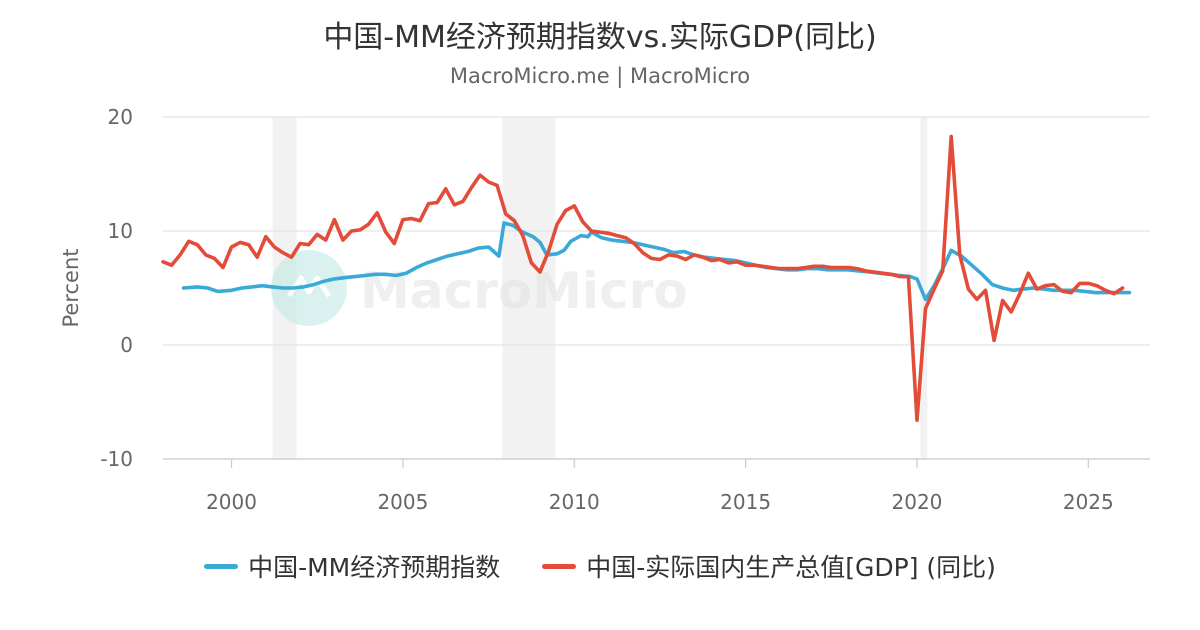  Describe the element at coordinates (71, 287) in the screenshot. I see `y-axis-label: Percent` at that location.